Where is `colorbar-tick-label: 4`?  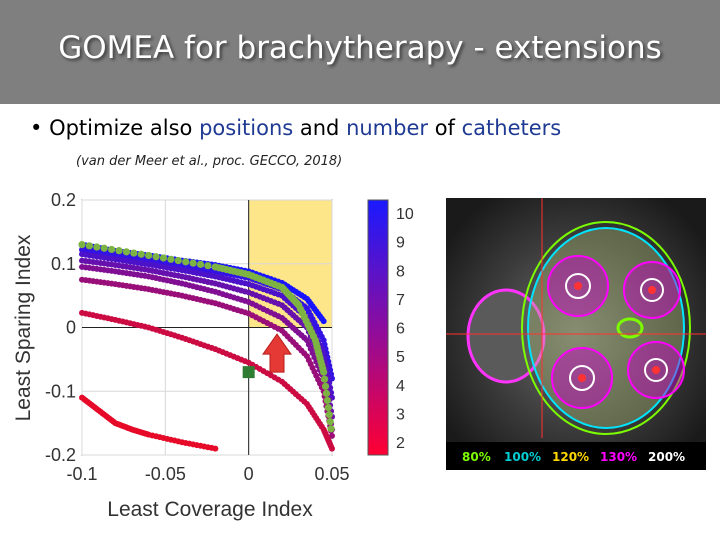
colorbar-tick-label: 4 is located at coordinates (400, 386).